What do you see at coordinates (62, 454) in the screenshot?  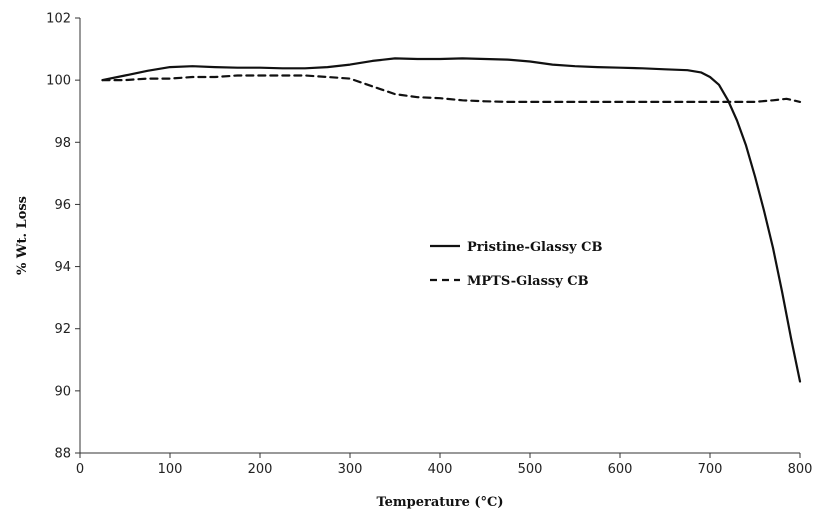 I see `y-tick-label: 88` at bounding box center [62, 454].